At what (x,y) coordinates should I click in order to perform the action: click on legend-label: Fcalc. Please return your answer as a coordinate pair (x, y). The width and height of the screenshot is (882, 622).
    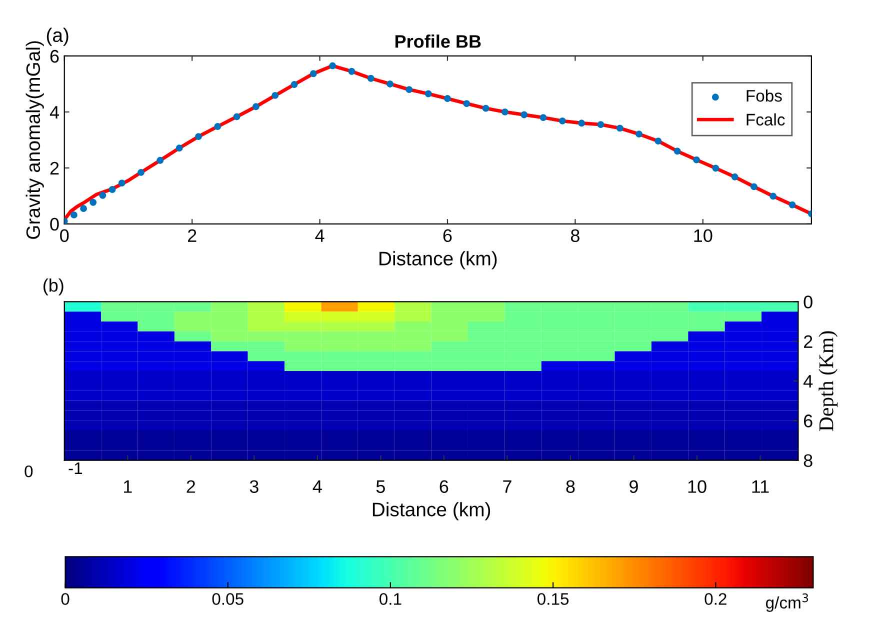
    Looking at the image, I should click on (765, 119).